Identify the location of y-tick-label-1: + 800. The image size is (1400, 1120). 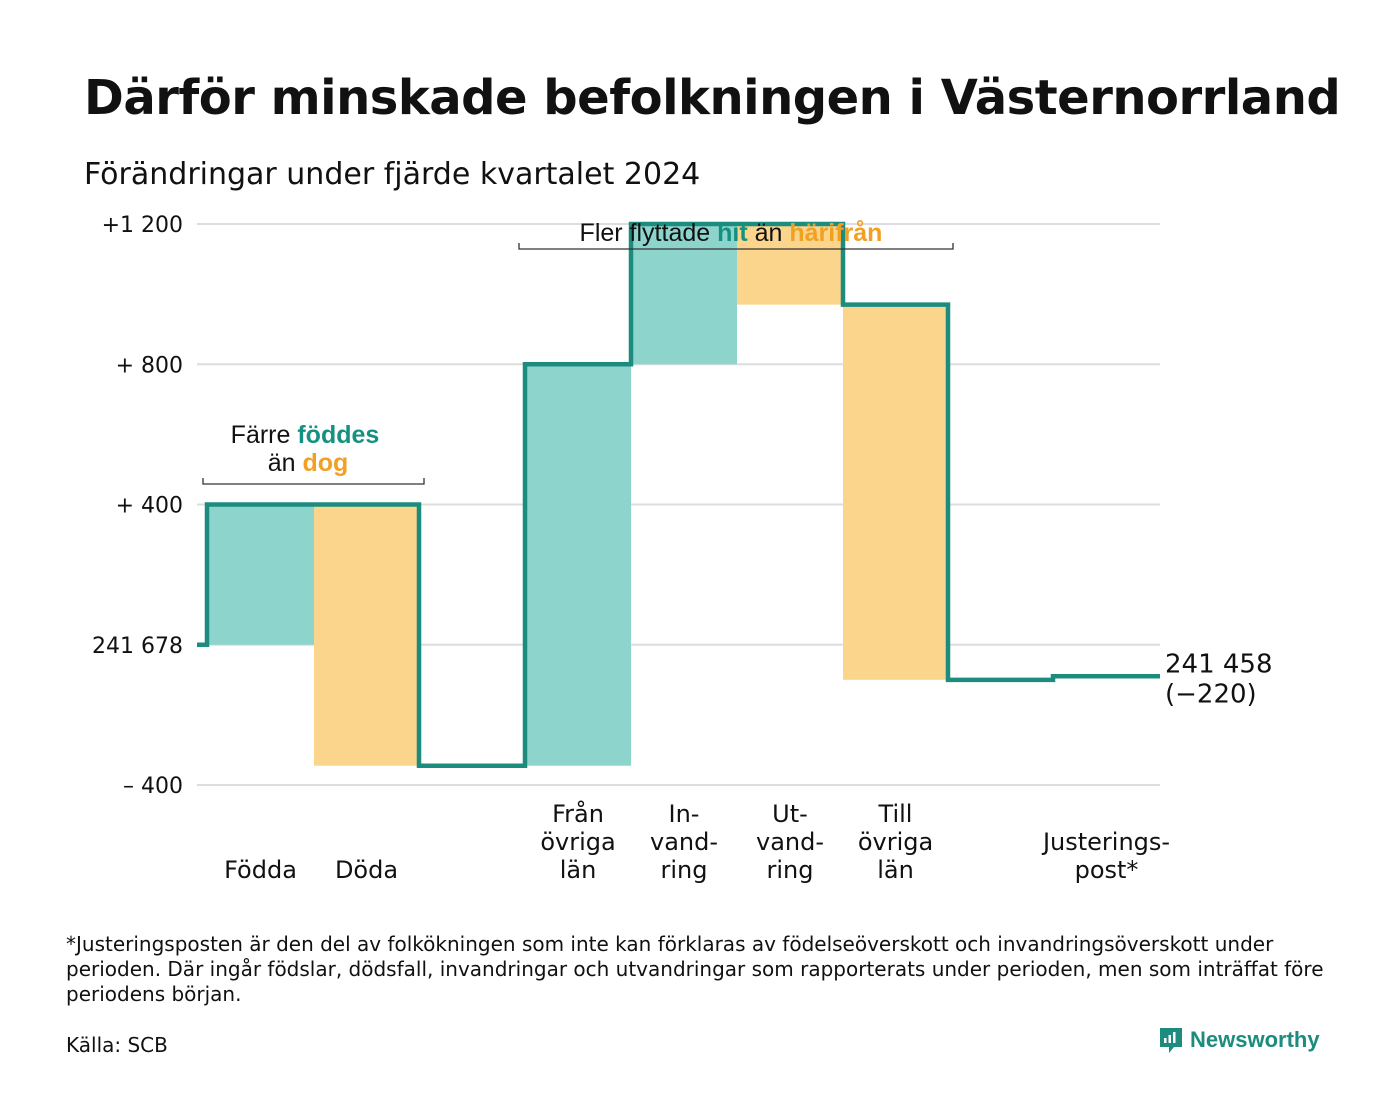
(149, 365).